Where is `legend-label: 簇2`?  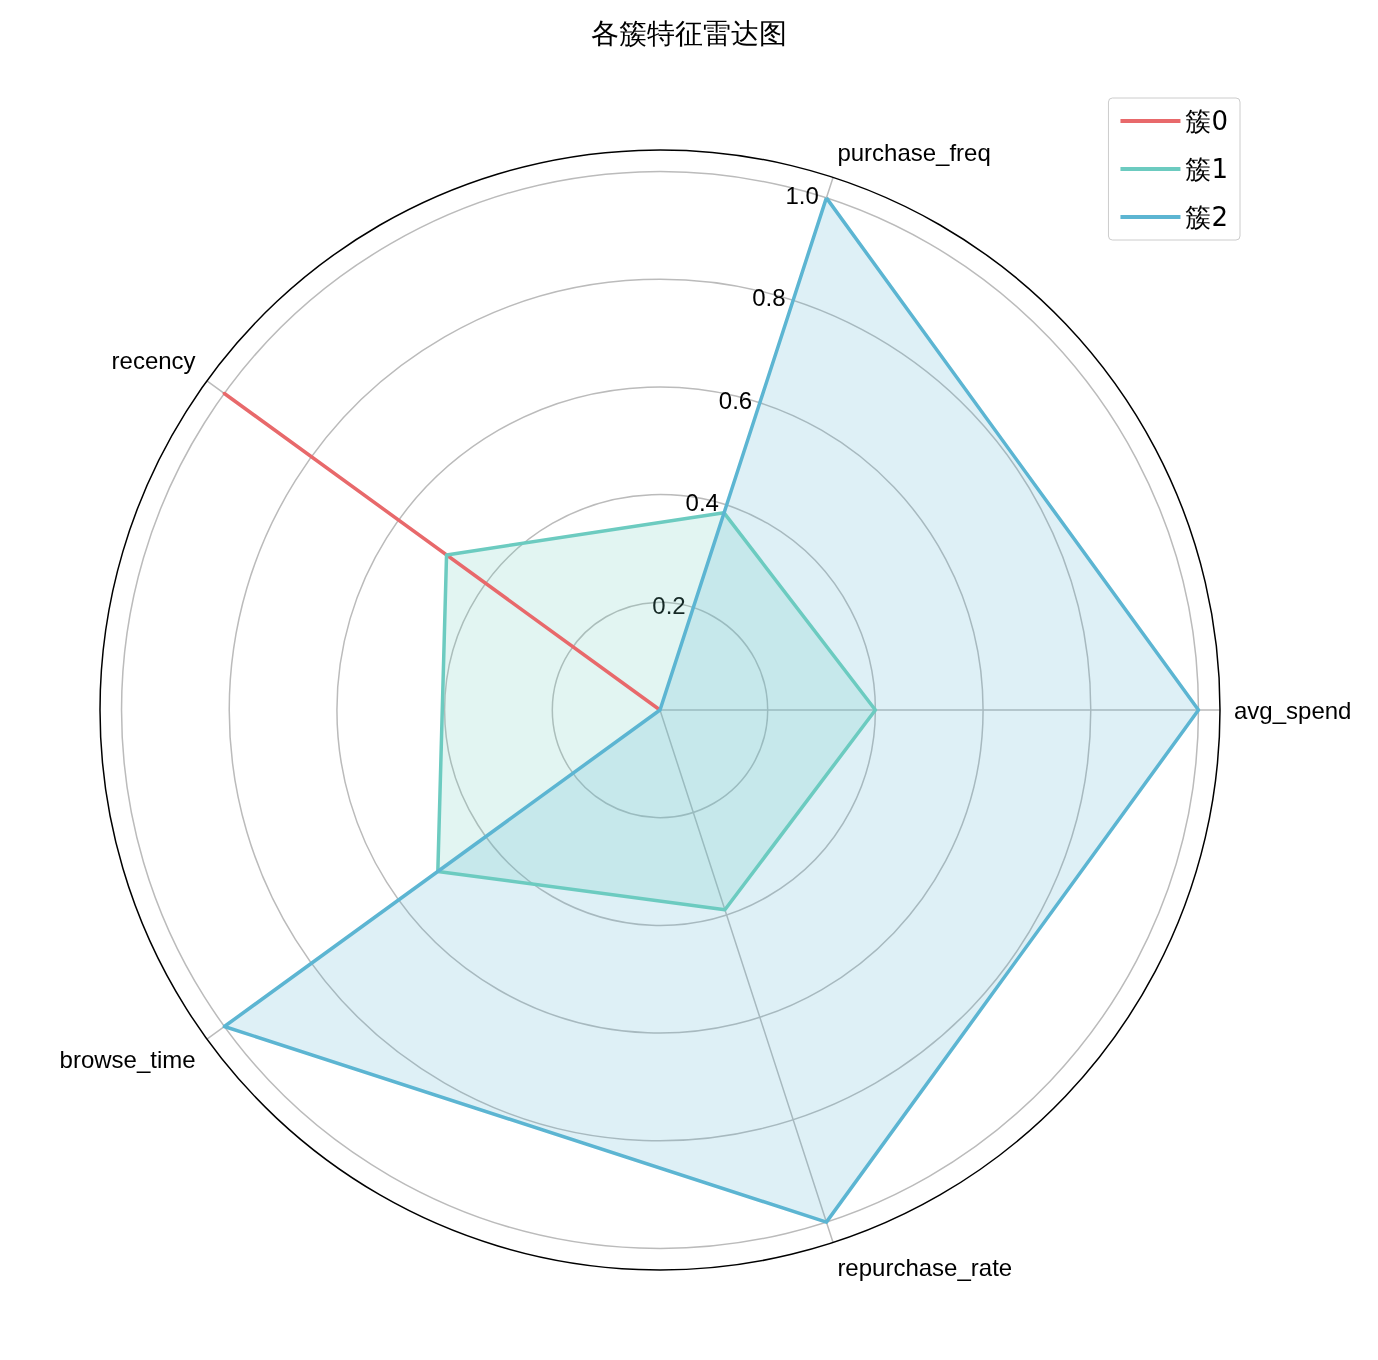 legend-label: 簇2 is located at coordinates (1206, 217).